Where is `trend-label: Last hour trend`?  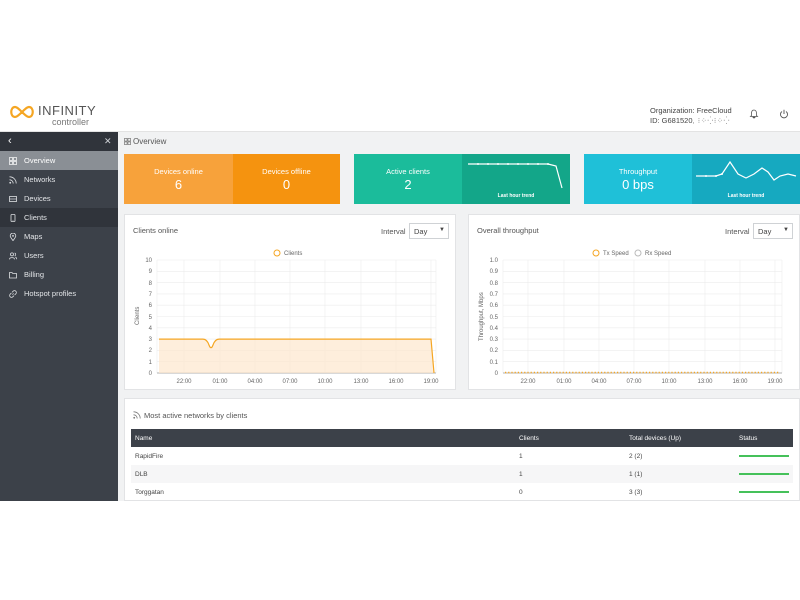
trend-label: Last hour trend is located at coordinates (516, 196).